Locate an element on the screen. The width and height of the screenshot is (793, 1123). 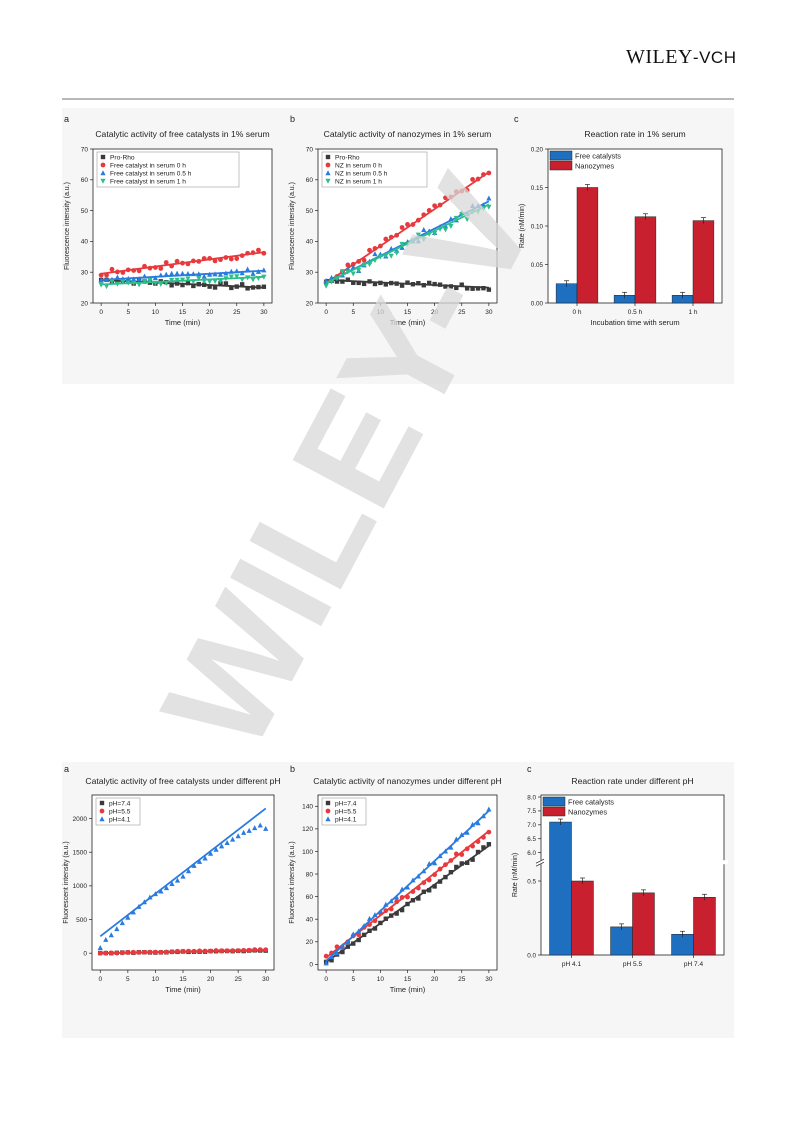
chart-title: Reaction rate under different pH is located at coordinates (632, 781).